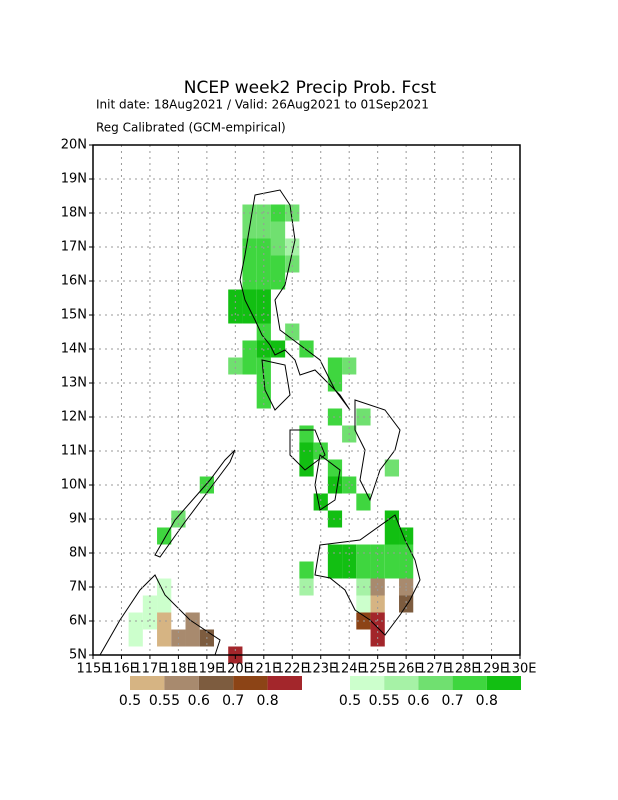 The width and height of the screenshot is (618, 800). I want to click on y-tick-label: 9N, so click(78, 519).